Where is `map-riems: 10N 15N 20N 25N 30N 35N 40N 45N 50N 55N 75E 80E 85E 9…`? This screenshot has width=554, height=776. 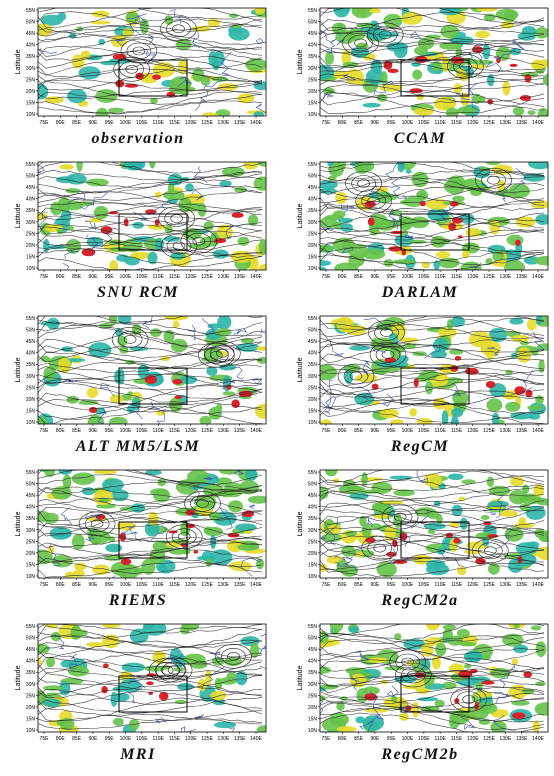
map-riems: 10N 15N 20N 25N 30N 35N 40N 45N 50N 55N 75E 80E 85E 9… is located at coordinates (141, 528).